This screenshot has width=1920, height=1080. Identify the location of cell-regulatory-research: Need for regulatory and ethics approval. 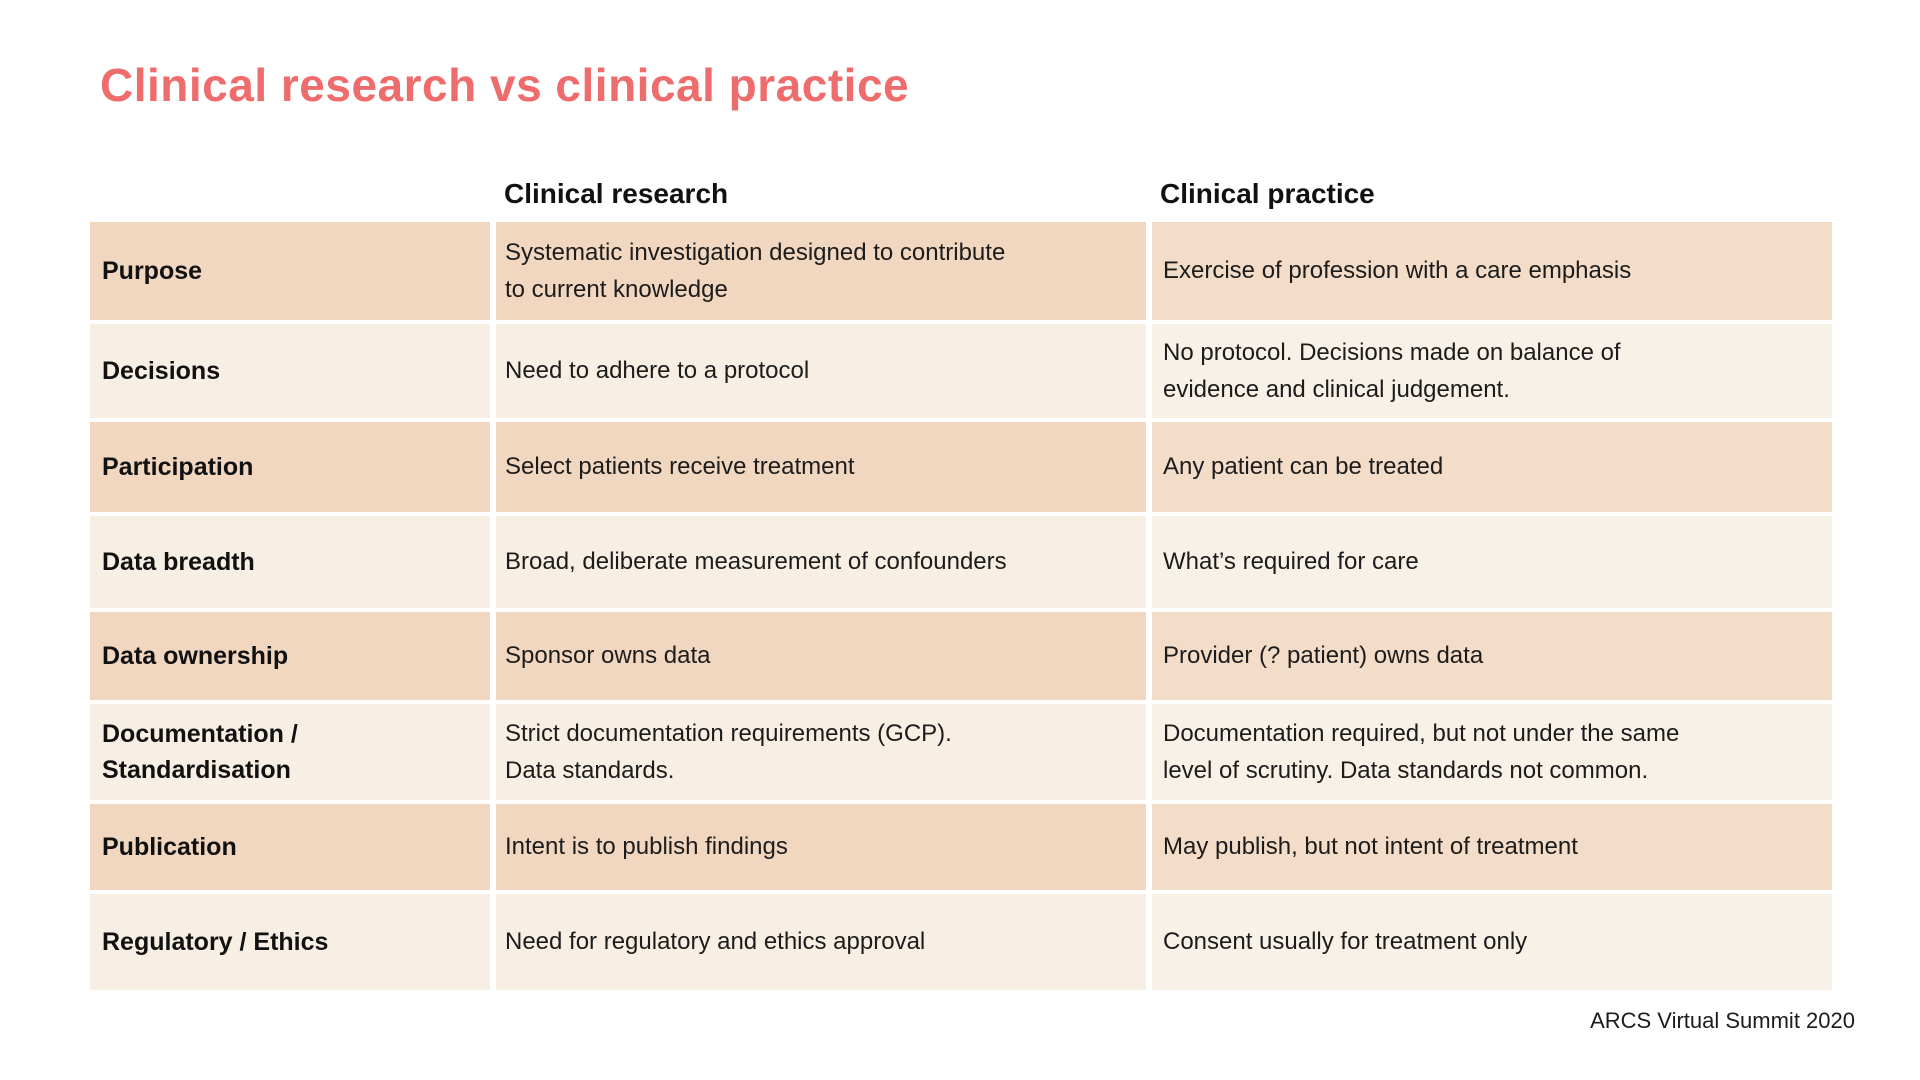
(821, 942).